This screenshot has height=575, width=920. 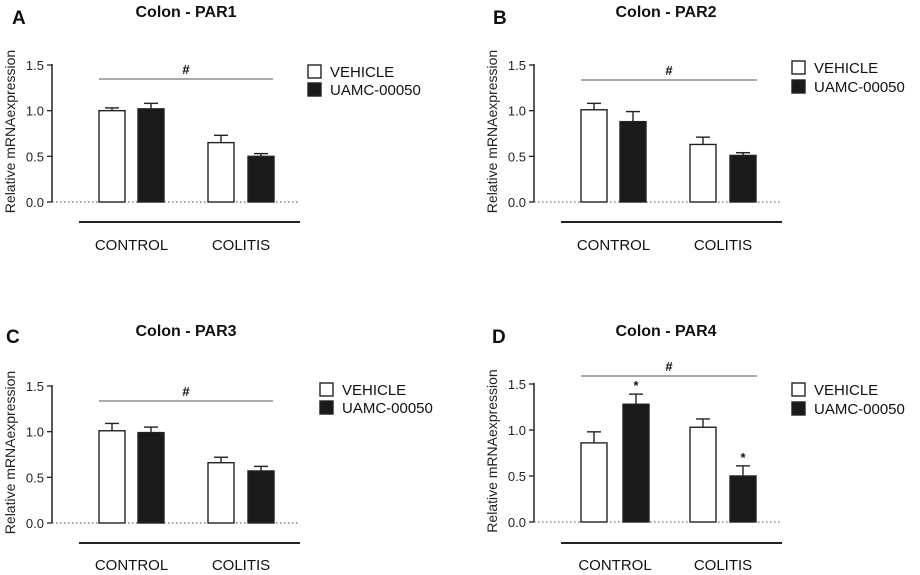 What do you see at coordinates (500, 18) in the screenshot?
I see `panel-letter: B` at bounding box center [500, 18].